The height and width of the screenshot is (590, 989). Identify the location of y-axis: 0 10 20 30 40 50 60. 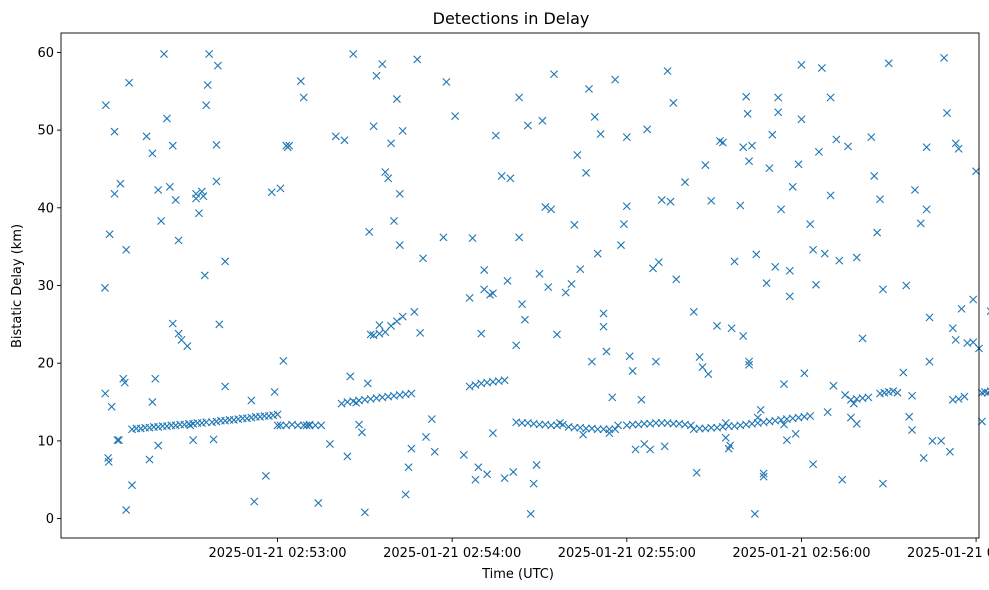
(49, 286).